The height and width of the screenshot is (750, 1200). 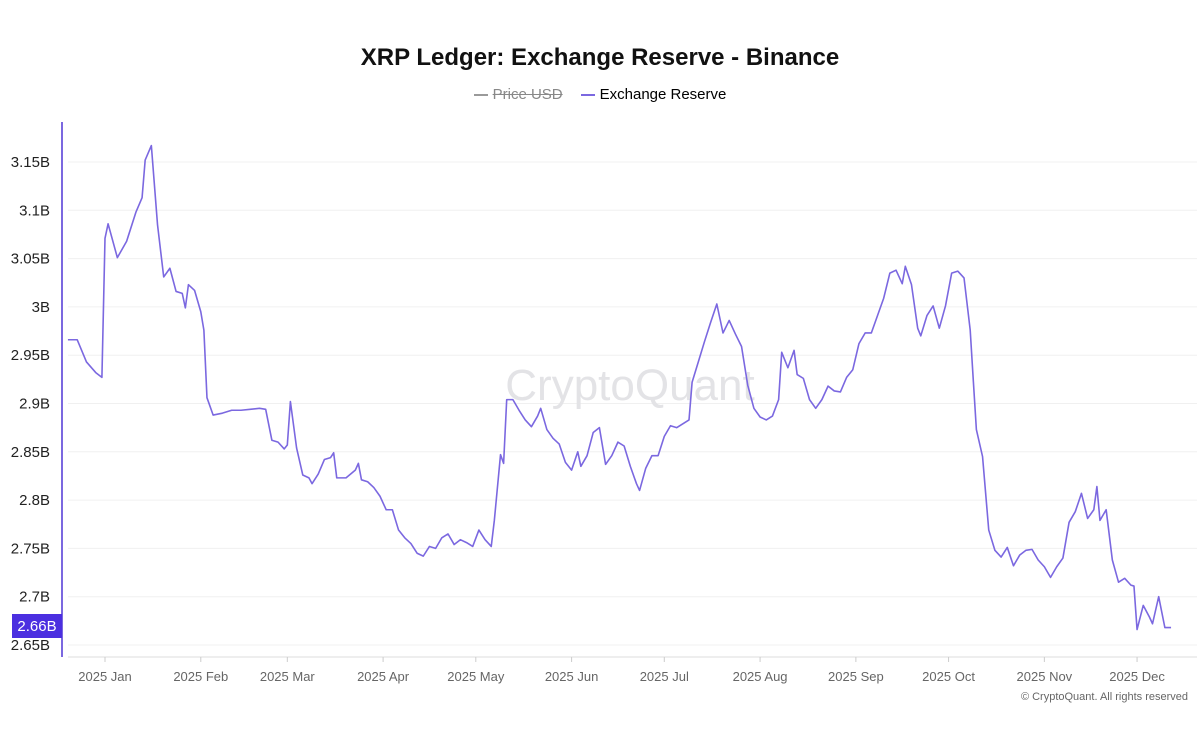 What do you see at coordinates (480, 94) in the screenshot?
I see `legend-swatch-price-usd` at bounding box center [480, 94].